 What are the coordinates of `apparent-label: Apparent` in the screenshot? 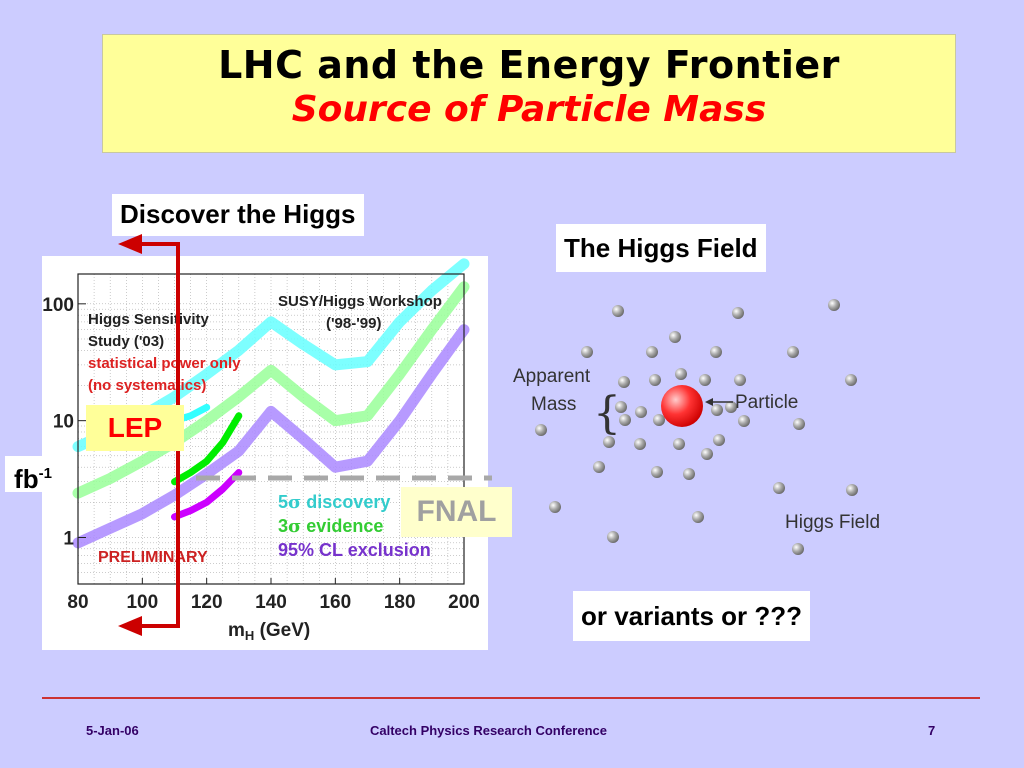 It's located at (552, 376).